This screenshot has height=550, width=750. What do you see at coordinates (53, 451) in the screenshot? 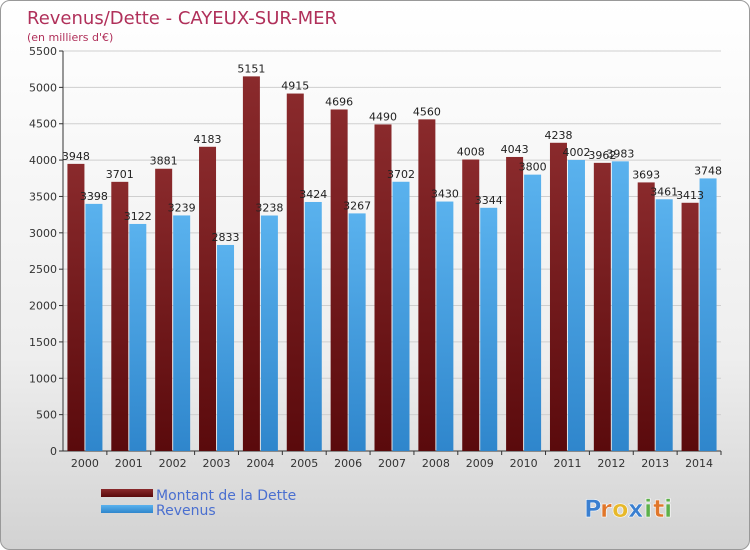
I see `y-tick-label-0: 0` at bounding box center [53, 451].